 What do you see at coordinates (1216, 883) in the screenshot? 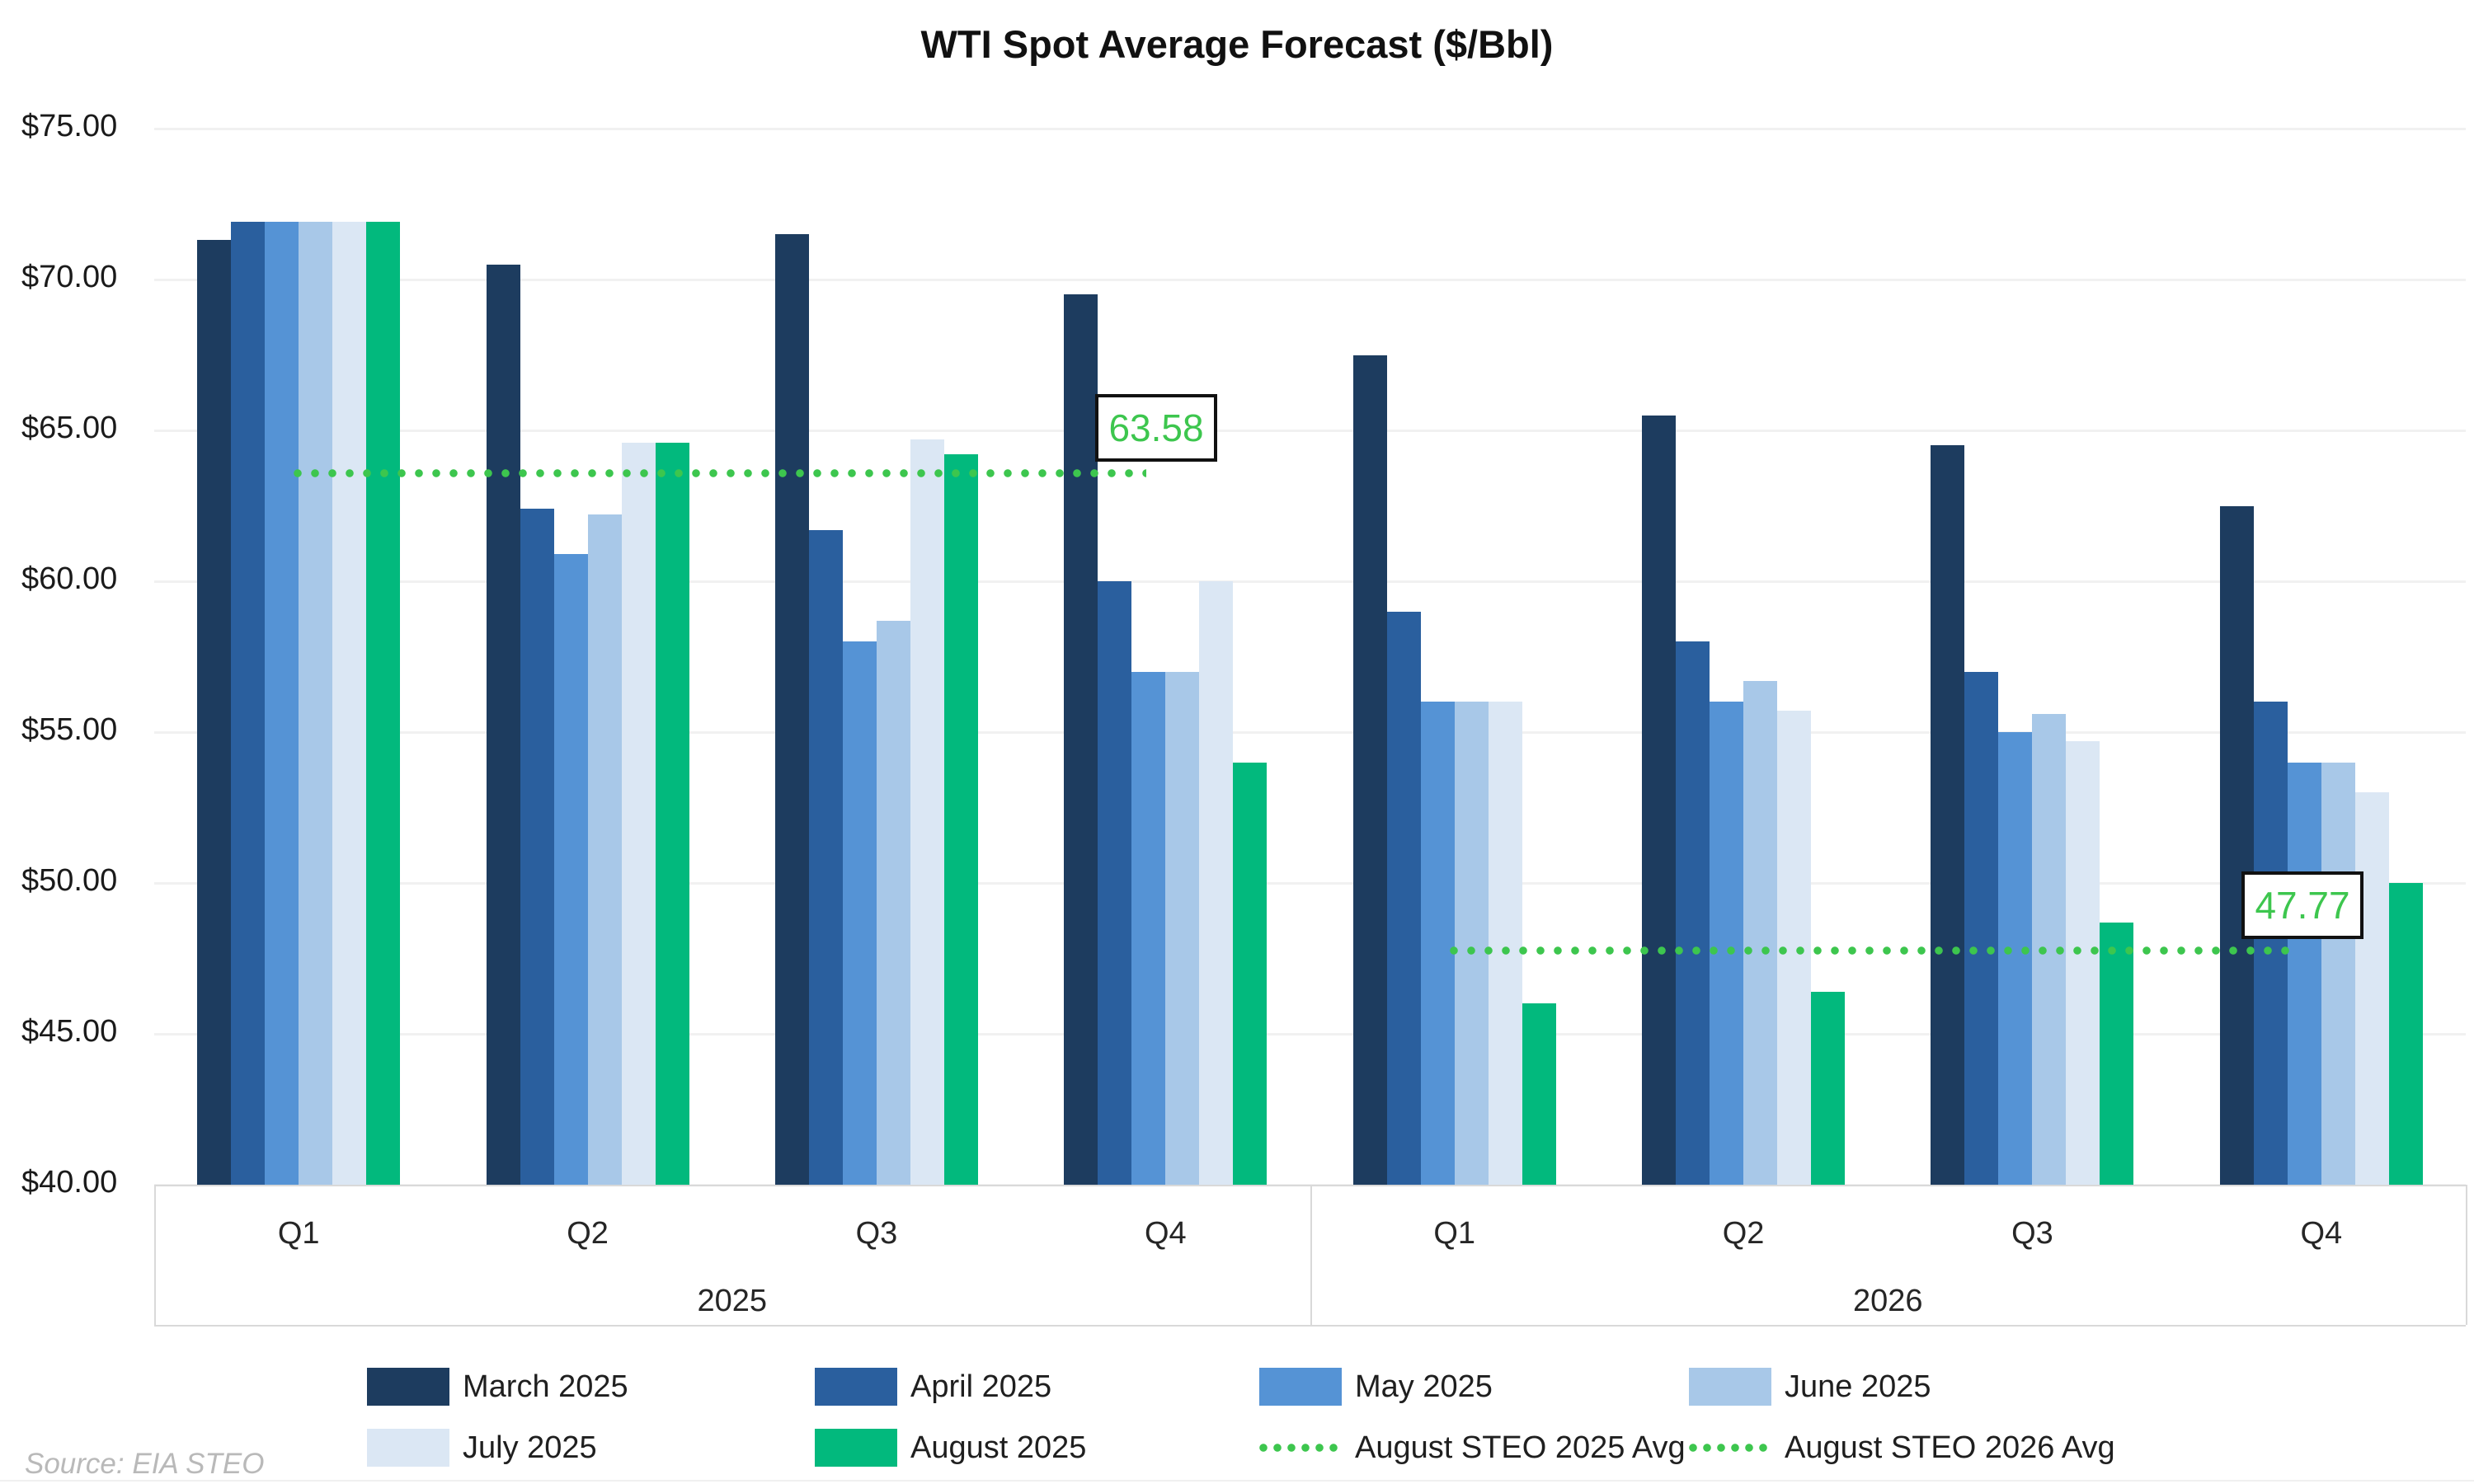
I see `bar-july-2025-2025-q4` at bounding box center [1216, 883].